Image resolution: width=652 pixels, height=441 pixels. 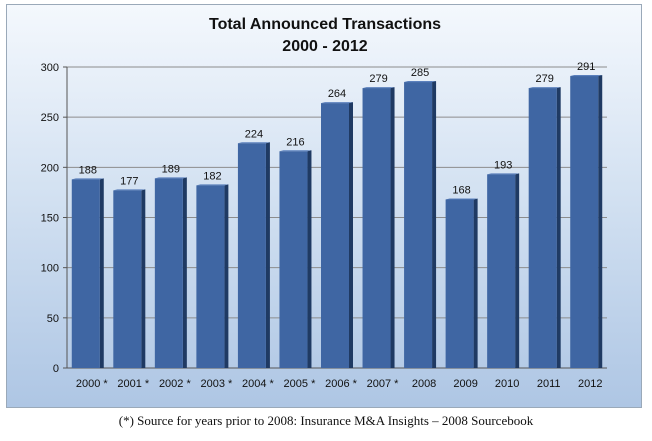 I want to click on x-tick-label: 2001 *, so click(x=133, y=384).